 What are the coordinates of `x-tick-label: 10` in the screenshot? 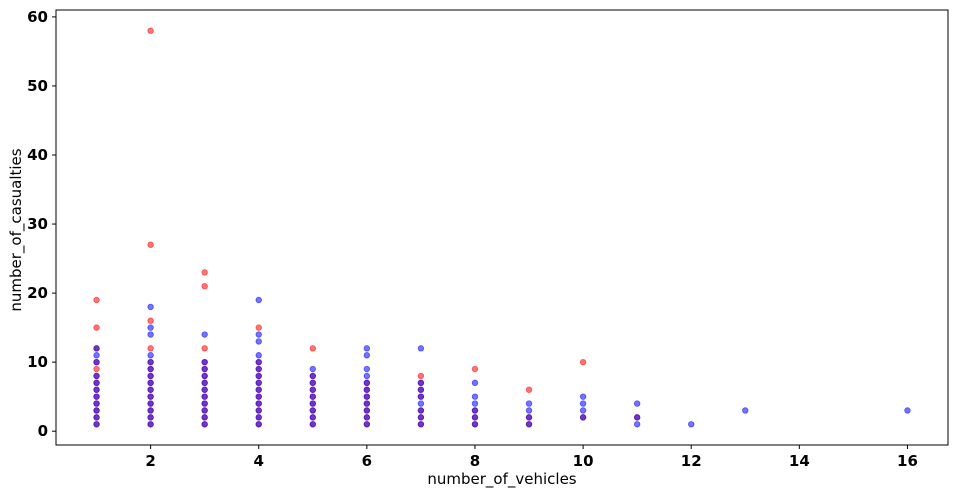 It's located at (583, 461).